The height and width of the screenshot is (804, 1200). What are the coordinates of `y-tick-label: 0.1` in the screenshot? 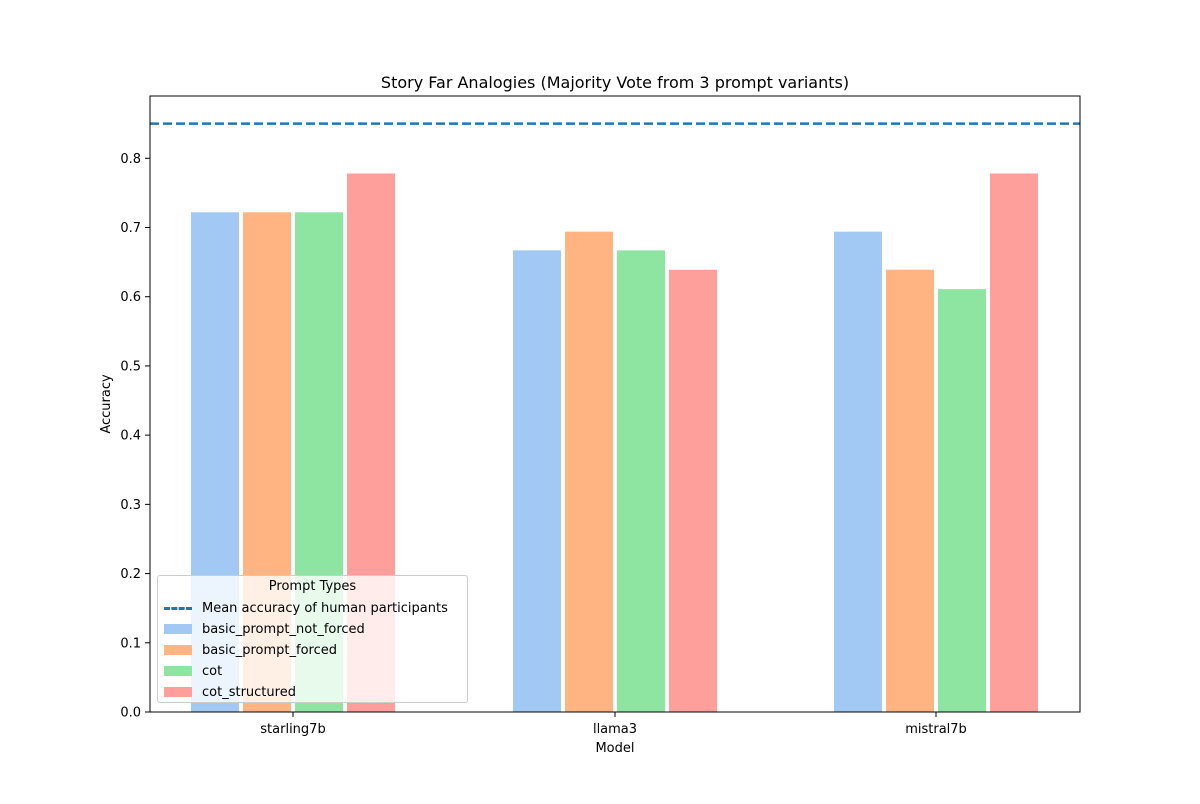 It's located at (130, 643).